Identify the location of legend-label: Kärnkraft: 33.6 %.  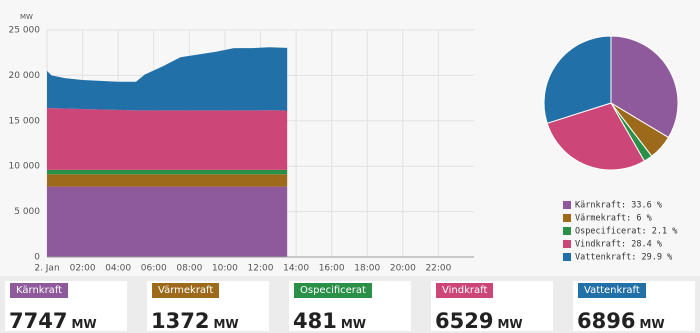
(618, 206).